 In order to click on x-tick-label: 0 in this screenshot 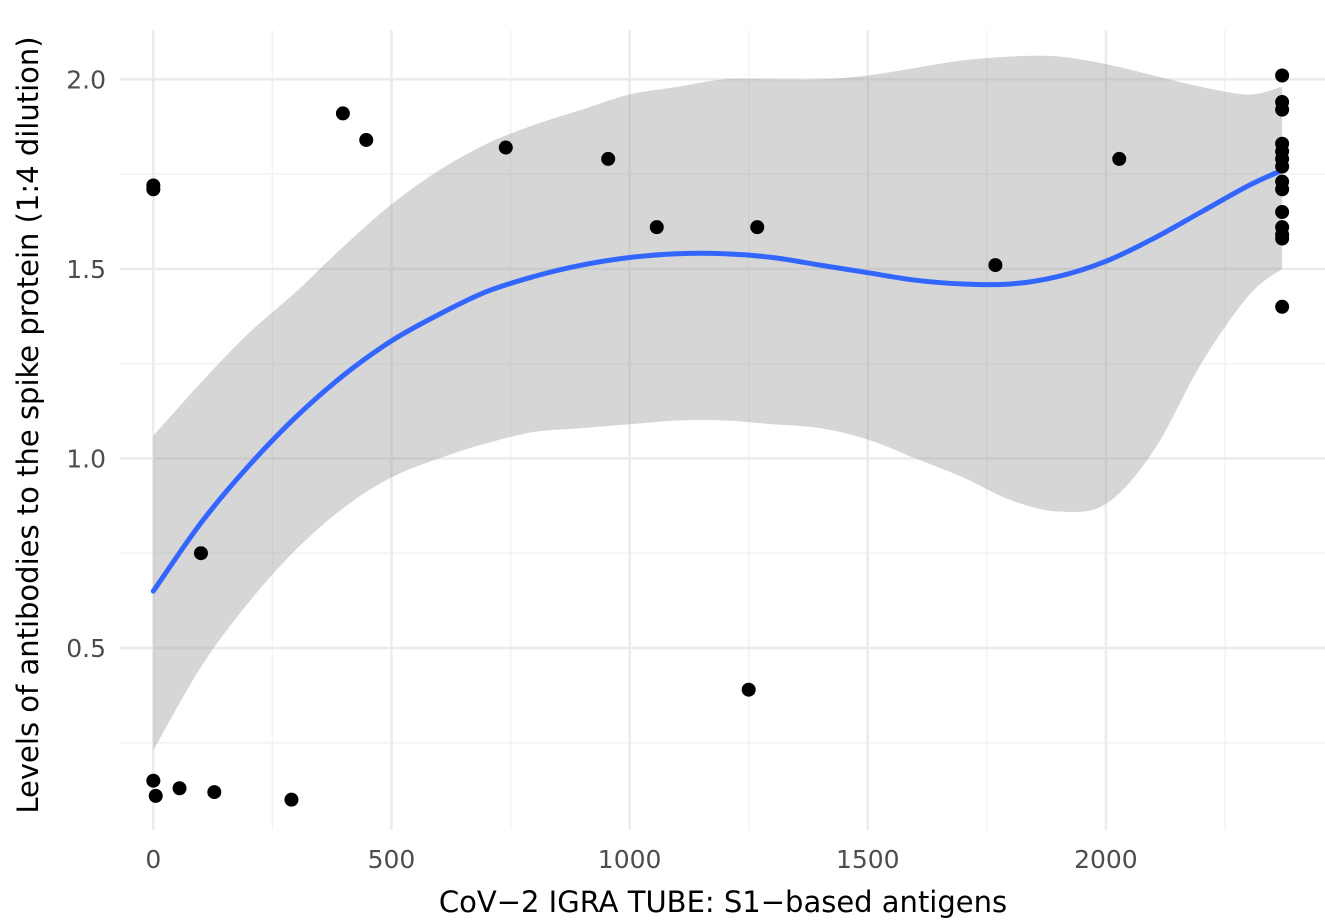, I will do `click(153, 859)`.